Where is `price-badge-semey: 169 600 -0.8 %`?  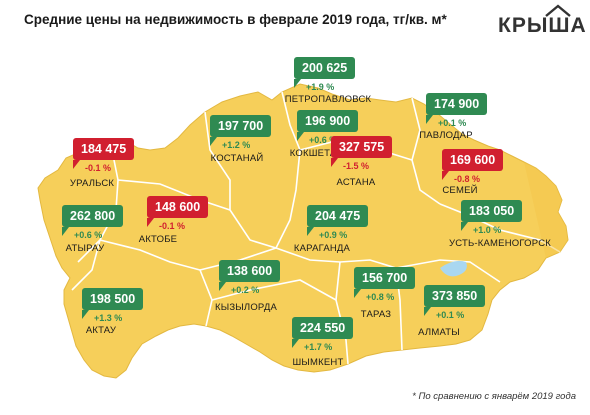
price-badge-semey: 169 600 -0.8 % is located at coordinates (473, 166).